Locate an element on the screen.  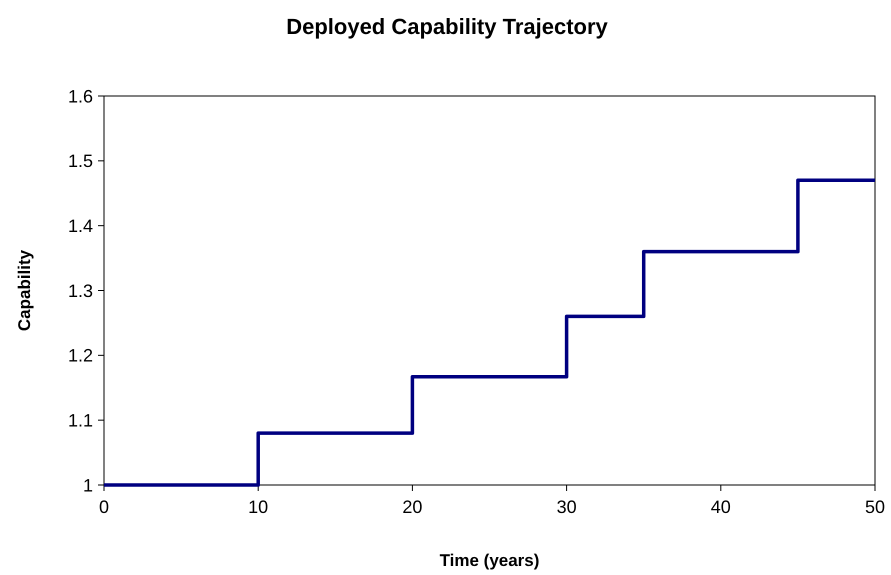
chart-title: Deployed Capability Trajectory is located at coordinates (447, 26).